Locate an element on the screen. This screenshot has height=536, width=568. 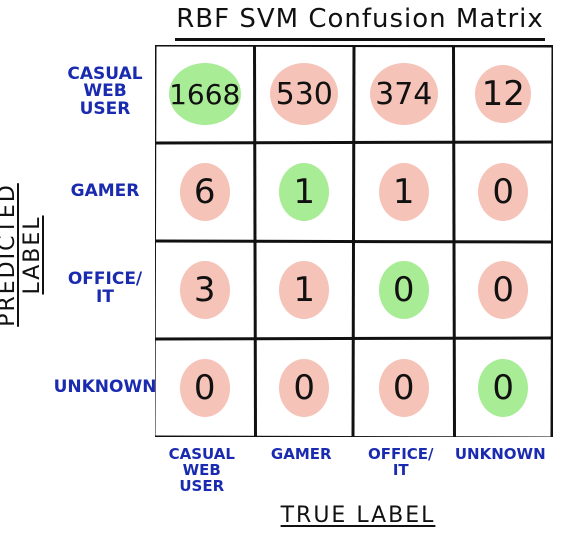
cell-value: 3 is located at coordinates (204, 290).